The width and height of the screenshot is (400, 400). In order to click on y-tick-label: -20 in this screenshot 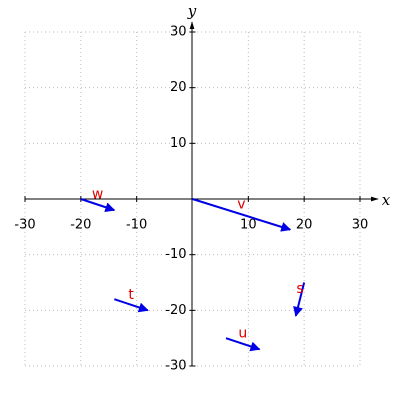, I will do `click(175, 310)`.